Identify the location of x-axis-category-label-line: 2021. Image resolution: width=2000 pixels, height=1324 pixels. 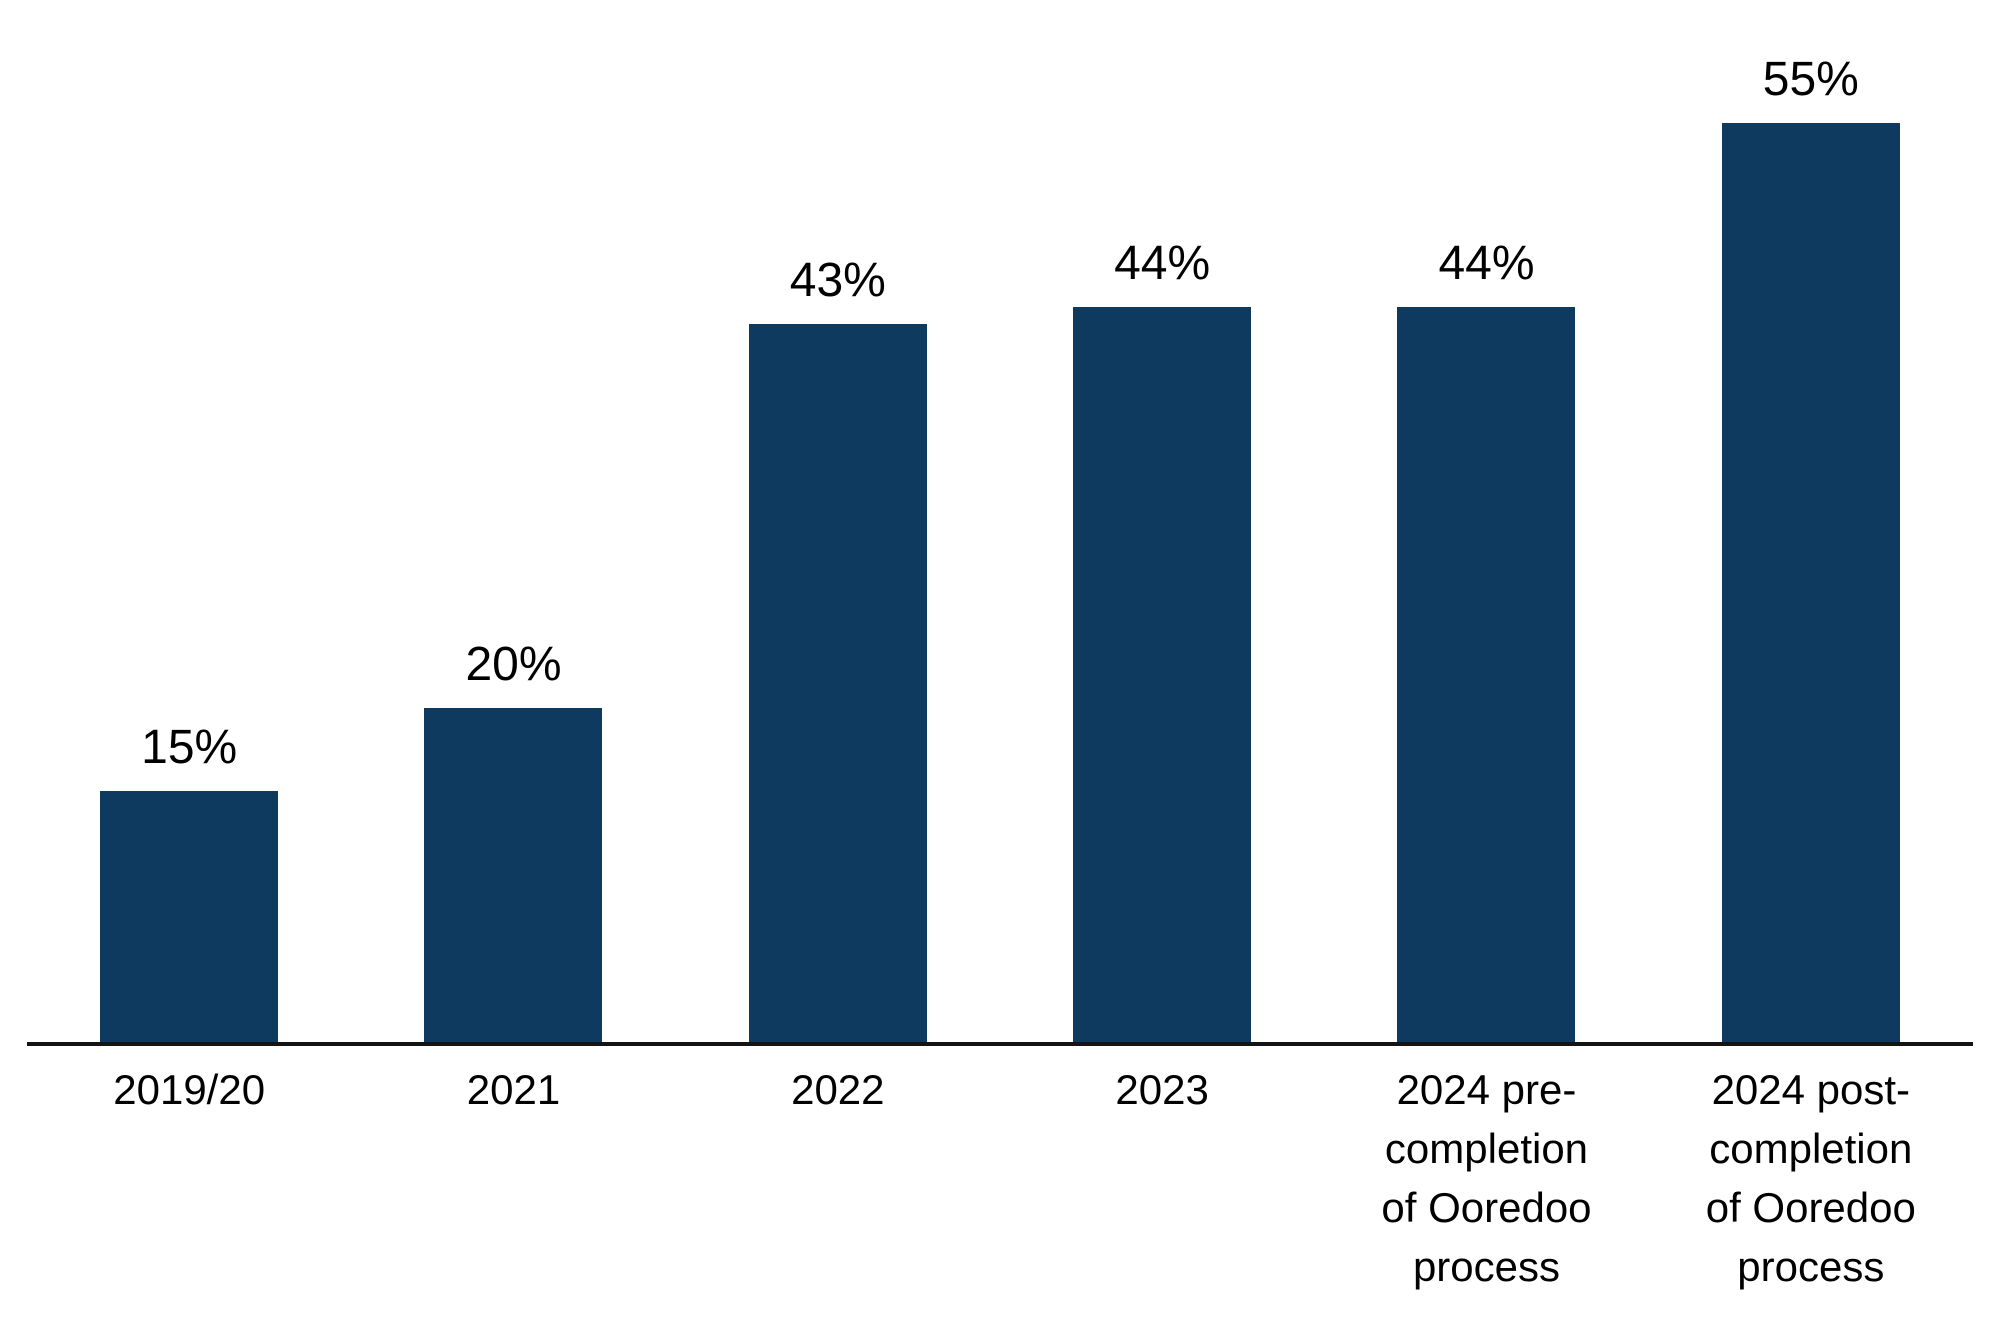
(513, 1089).